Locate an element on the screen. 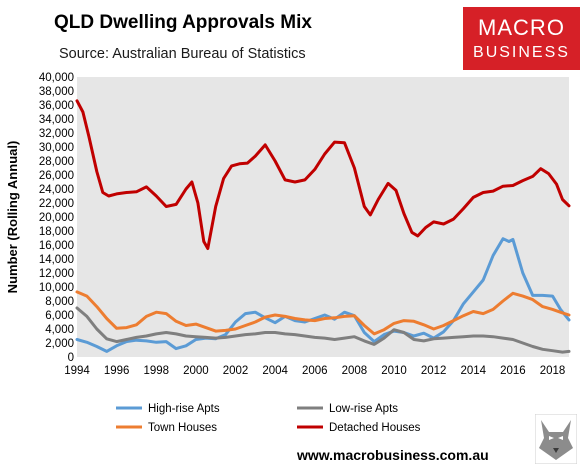 Image resolution: width=588 pixels, height=469 pixels. x-tick-label: 1994 is located at coordinates (77, 371).